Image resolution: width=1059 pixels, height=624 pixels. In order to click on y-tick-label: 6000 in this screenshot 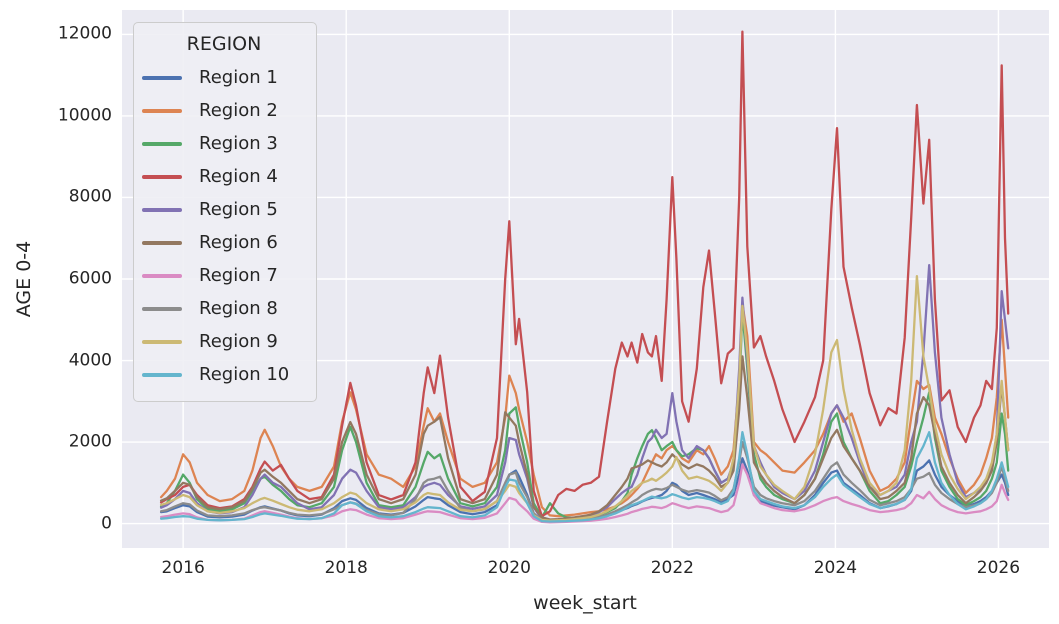, I will do `click(90, 278)`.